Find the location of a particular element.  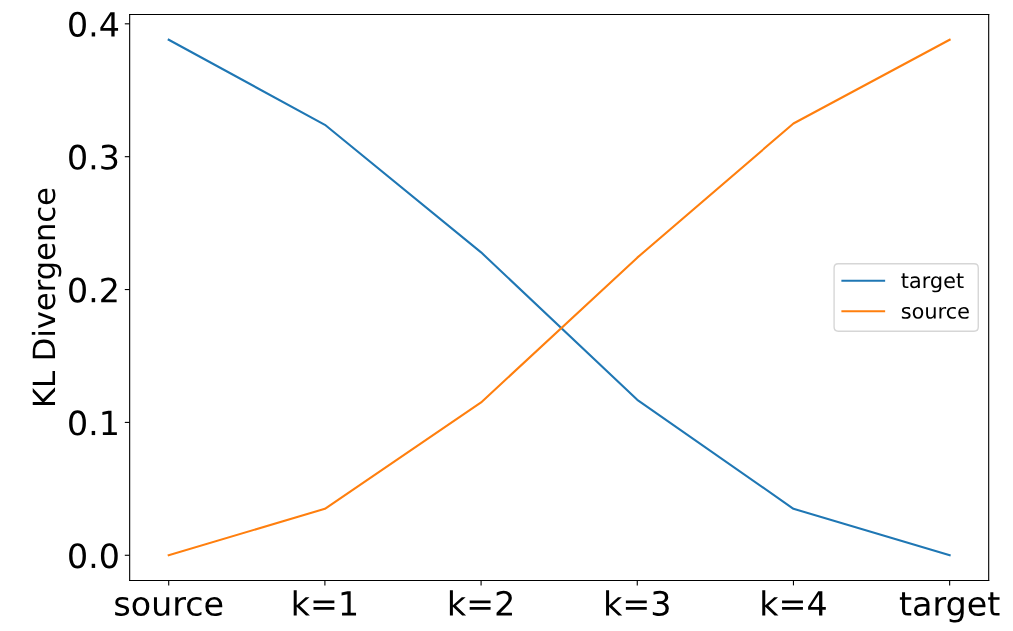

x-tick-label: target is located at coordinates (949, 607).